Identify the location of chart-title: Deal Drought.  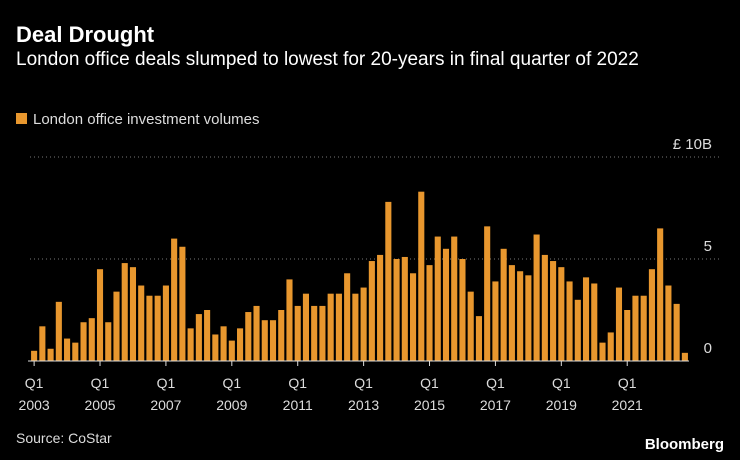
(85, 34).